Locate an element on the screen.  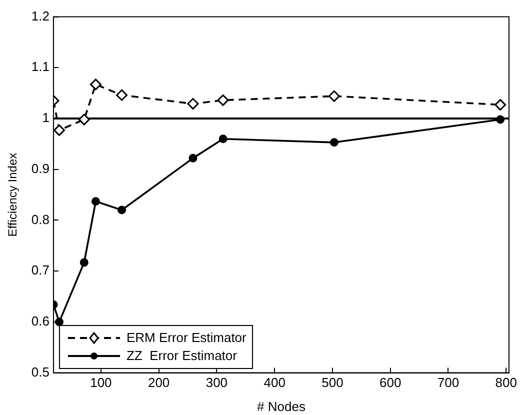
legend-label: ZZ Error Estimator is located at coordinates (181, 356).